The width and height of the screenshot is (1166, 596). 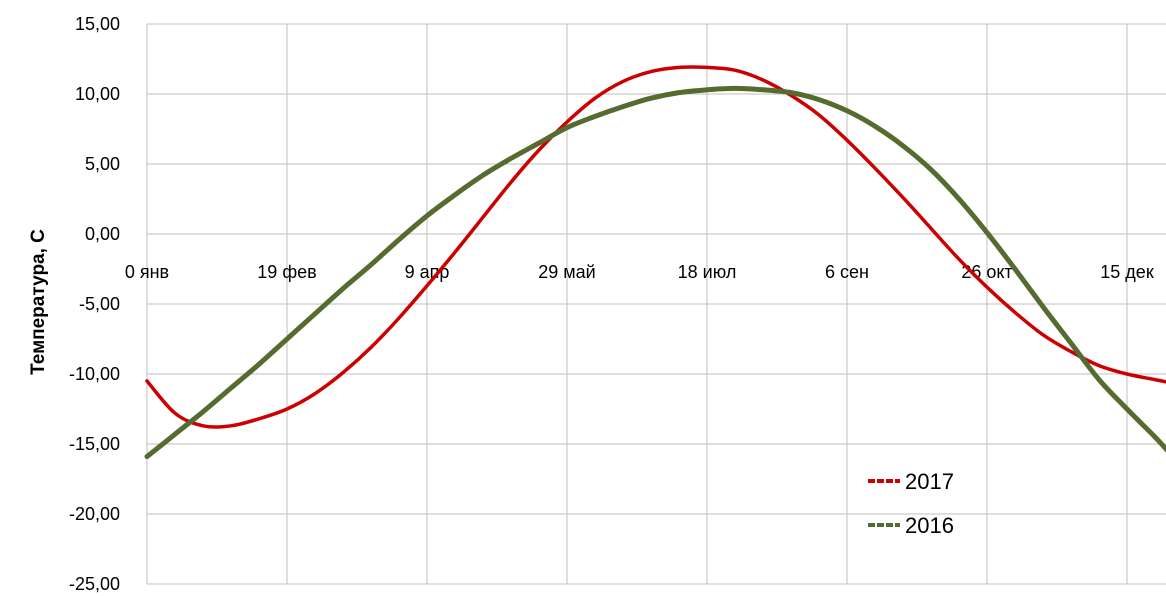 What do you see at coordinates (102, 164) in the screenshot?
I see `y-tick-label: 5,00` at bounding box center [102, 164].